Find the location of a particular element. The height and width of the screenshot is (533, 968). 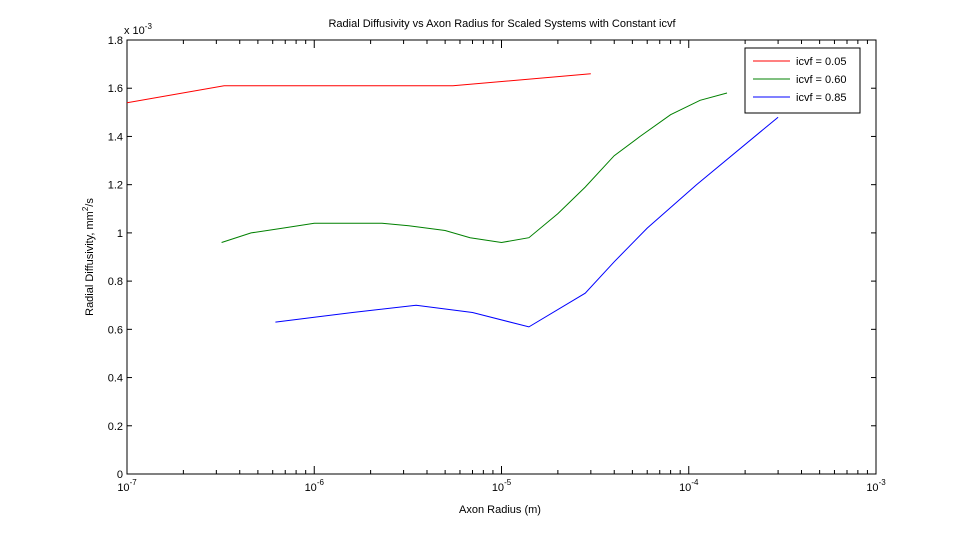

svg-text: x 10-3 is located at coordinates (138, 29).